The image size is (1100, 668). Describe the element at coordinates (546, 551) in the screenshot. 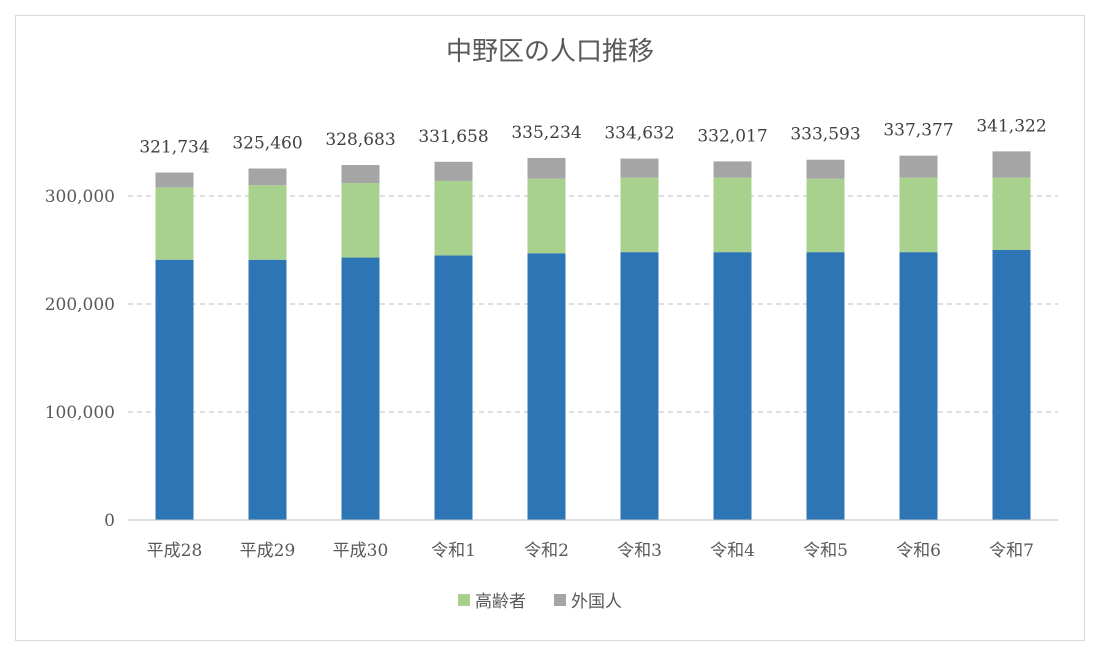

I see `x-tick-label: 令和2` at that location.